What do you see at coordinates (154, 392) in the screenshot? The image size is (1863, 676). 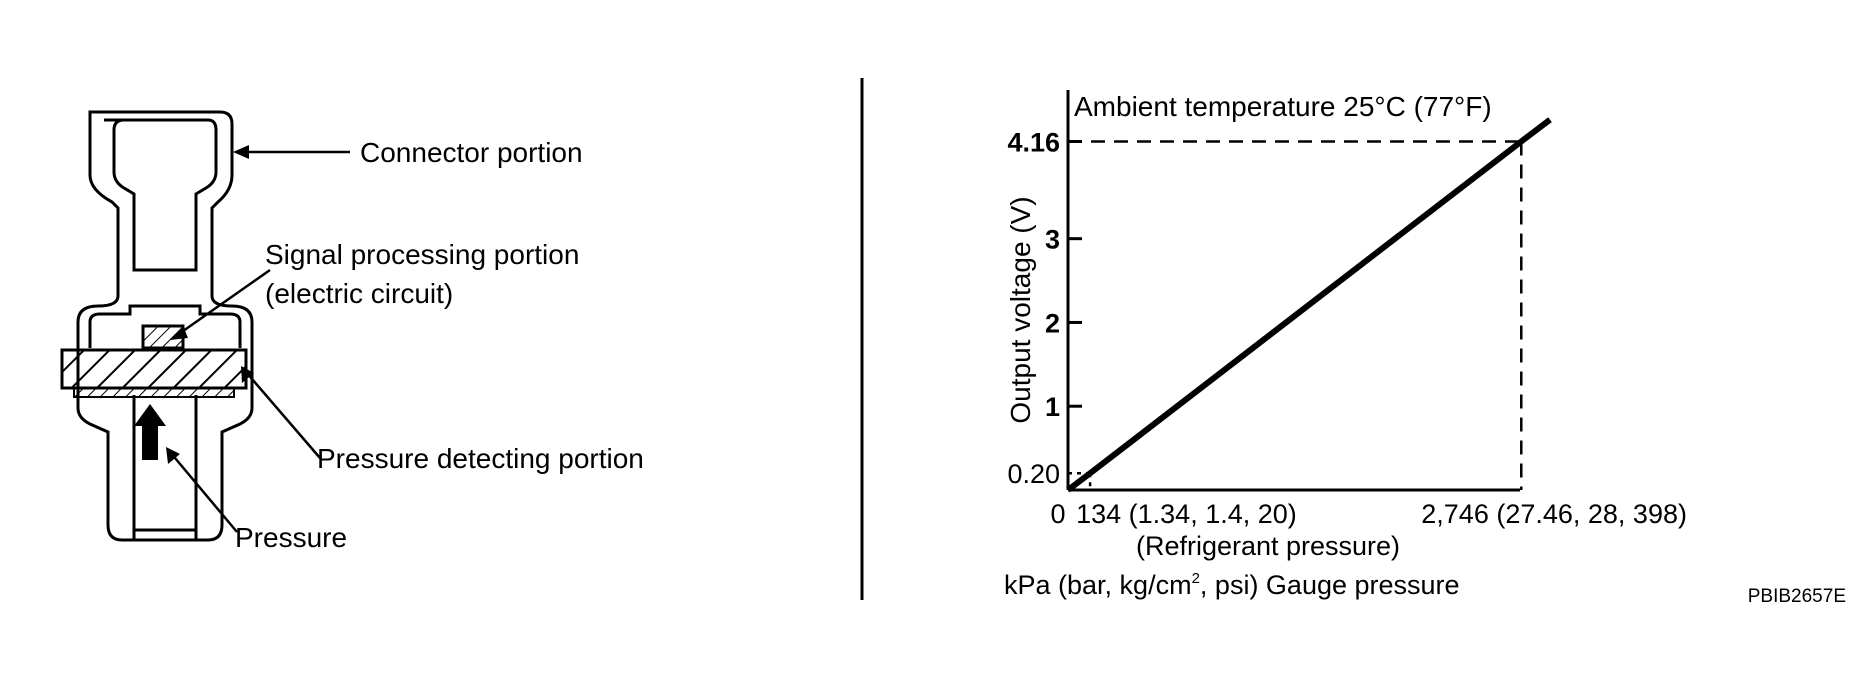 I see `pressure-detecting-base` at bounding box center [154, 392].